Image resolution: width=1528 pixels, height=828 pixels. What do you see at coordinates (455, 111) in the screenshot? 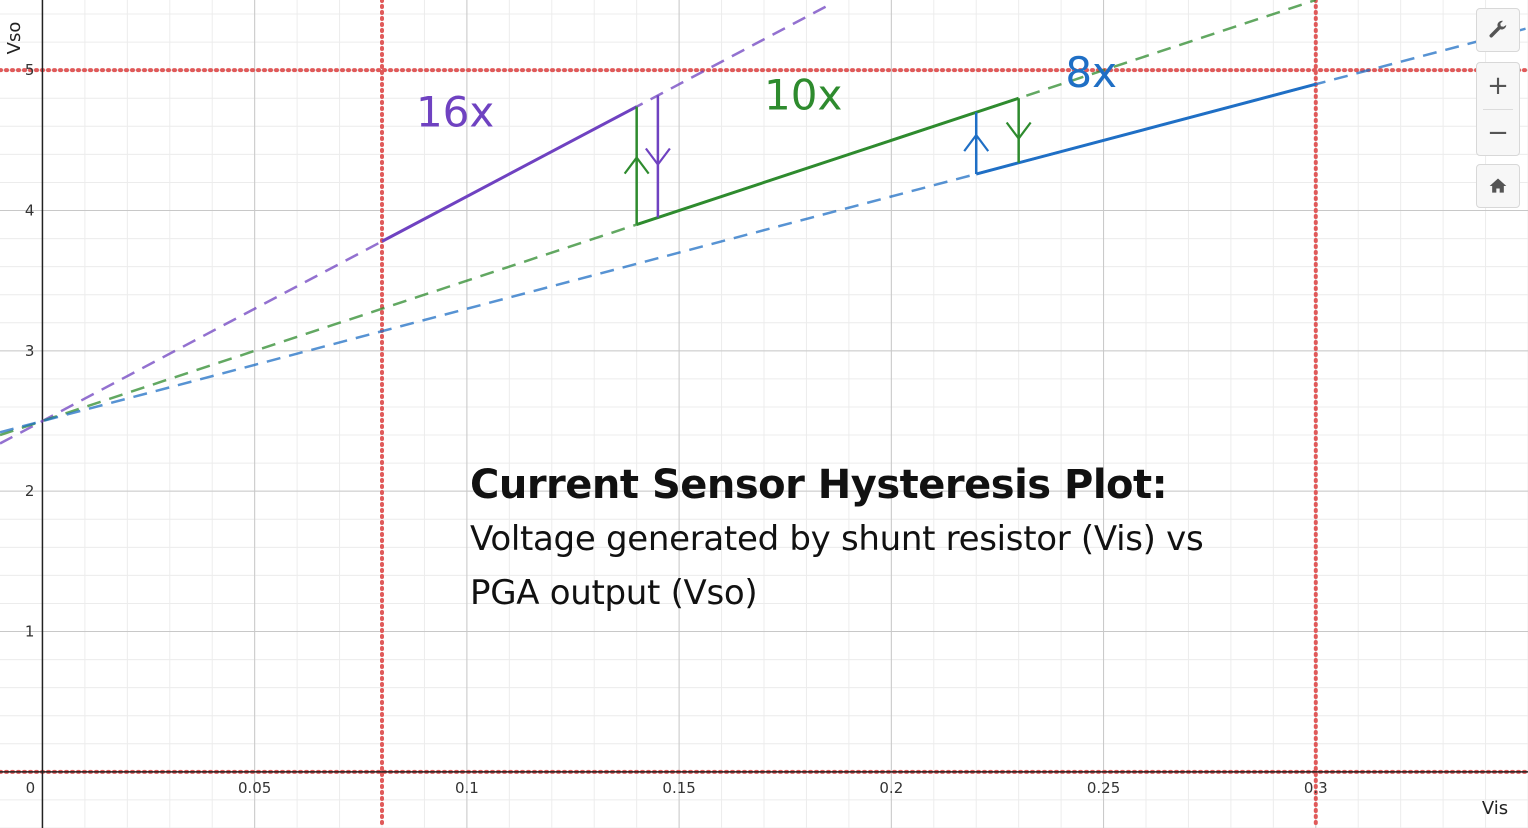
I see `series-label-16x: 16x` at bounding box center [455, 111].